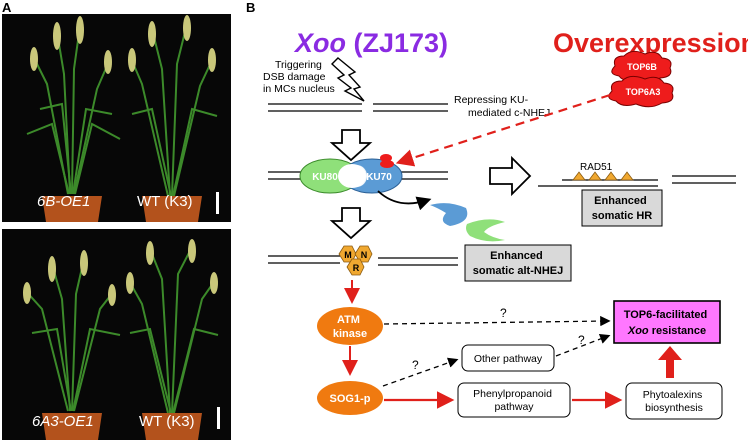 The image size is (748, 442). I want to click on ku-ring-right, so click(357, 176).